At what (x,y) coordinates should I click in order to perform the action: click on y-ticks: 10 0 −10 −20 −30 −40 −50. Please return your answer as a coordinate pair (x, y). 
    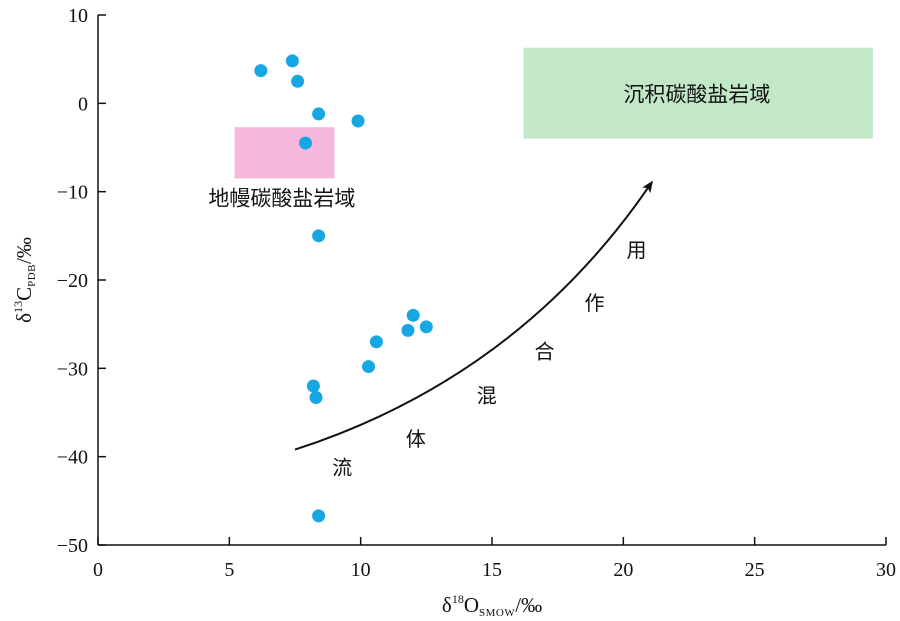
    Looking at the image, I should click on (81, 281).